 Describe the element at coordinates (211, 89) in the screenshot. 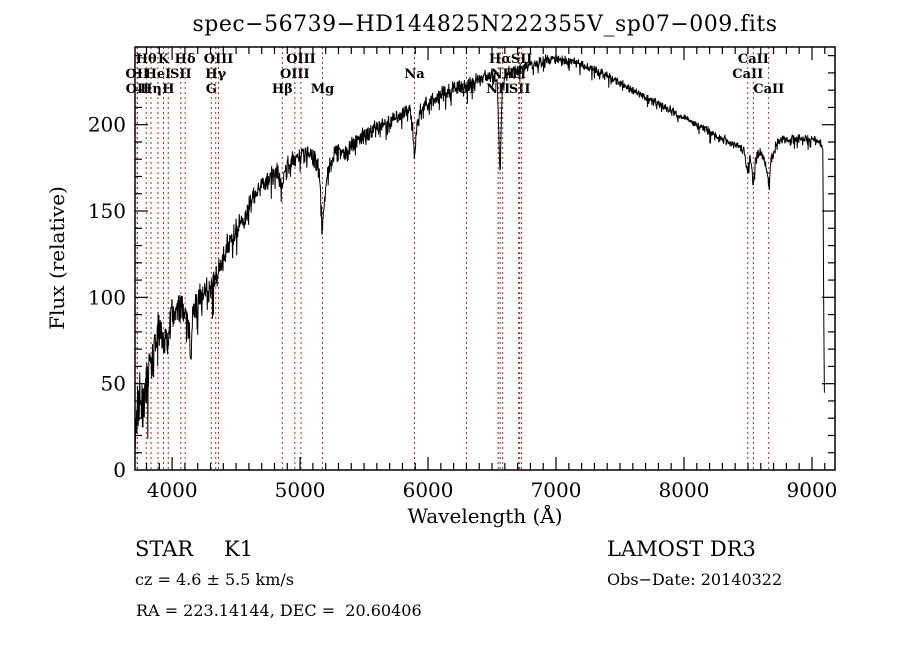

I see `spectral-line-label: G` at that location.